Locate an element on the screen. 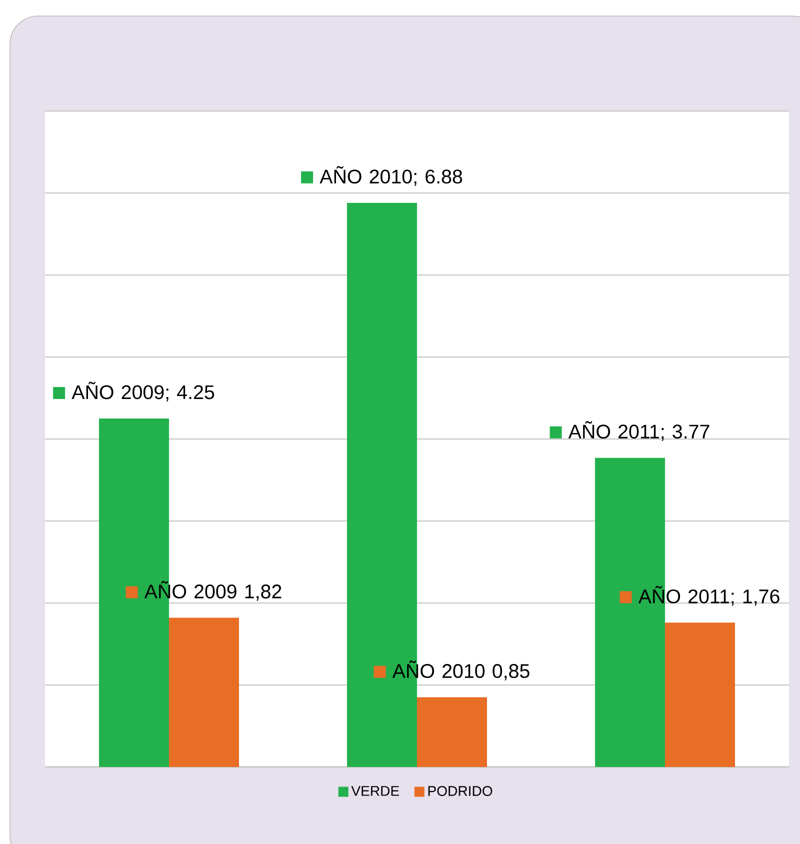  data-label: AÑO 2010; 6.88 is located at coordinates (391, 176).